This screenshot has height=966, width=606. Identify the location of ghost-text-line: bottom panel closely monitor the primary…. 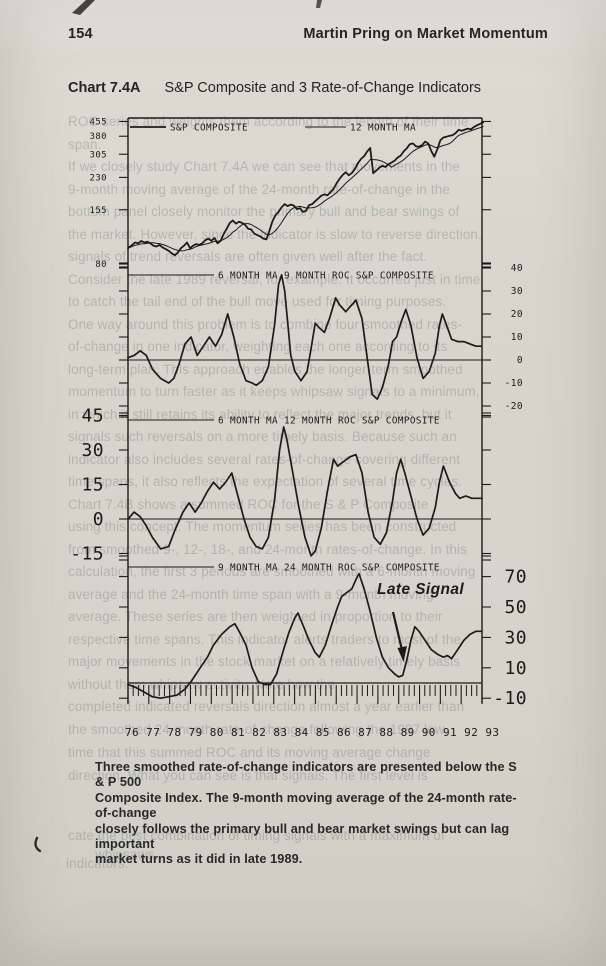
(264, 211).